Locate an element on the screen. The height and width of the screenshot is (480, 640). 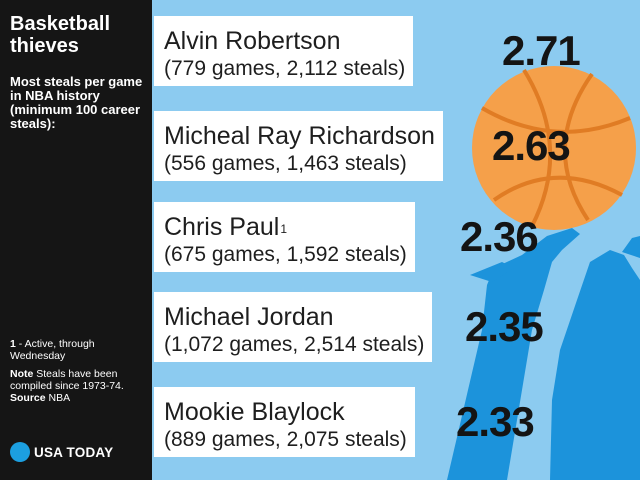
value-label: 2.71 is located at coordinates (541, 50).